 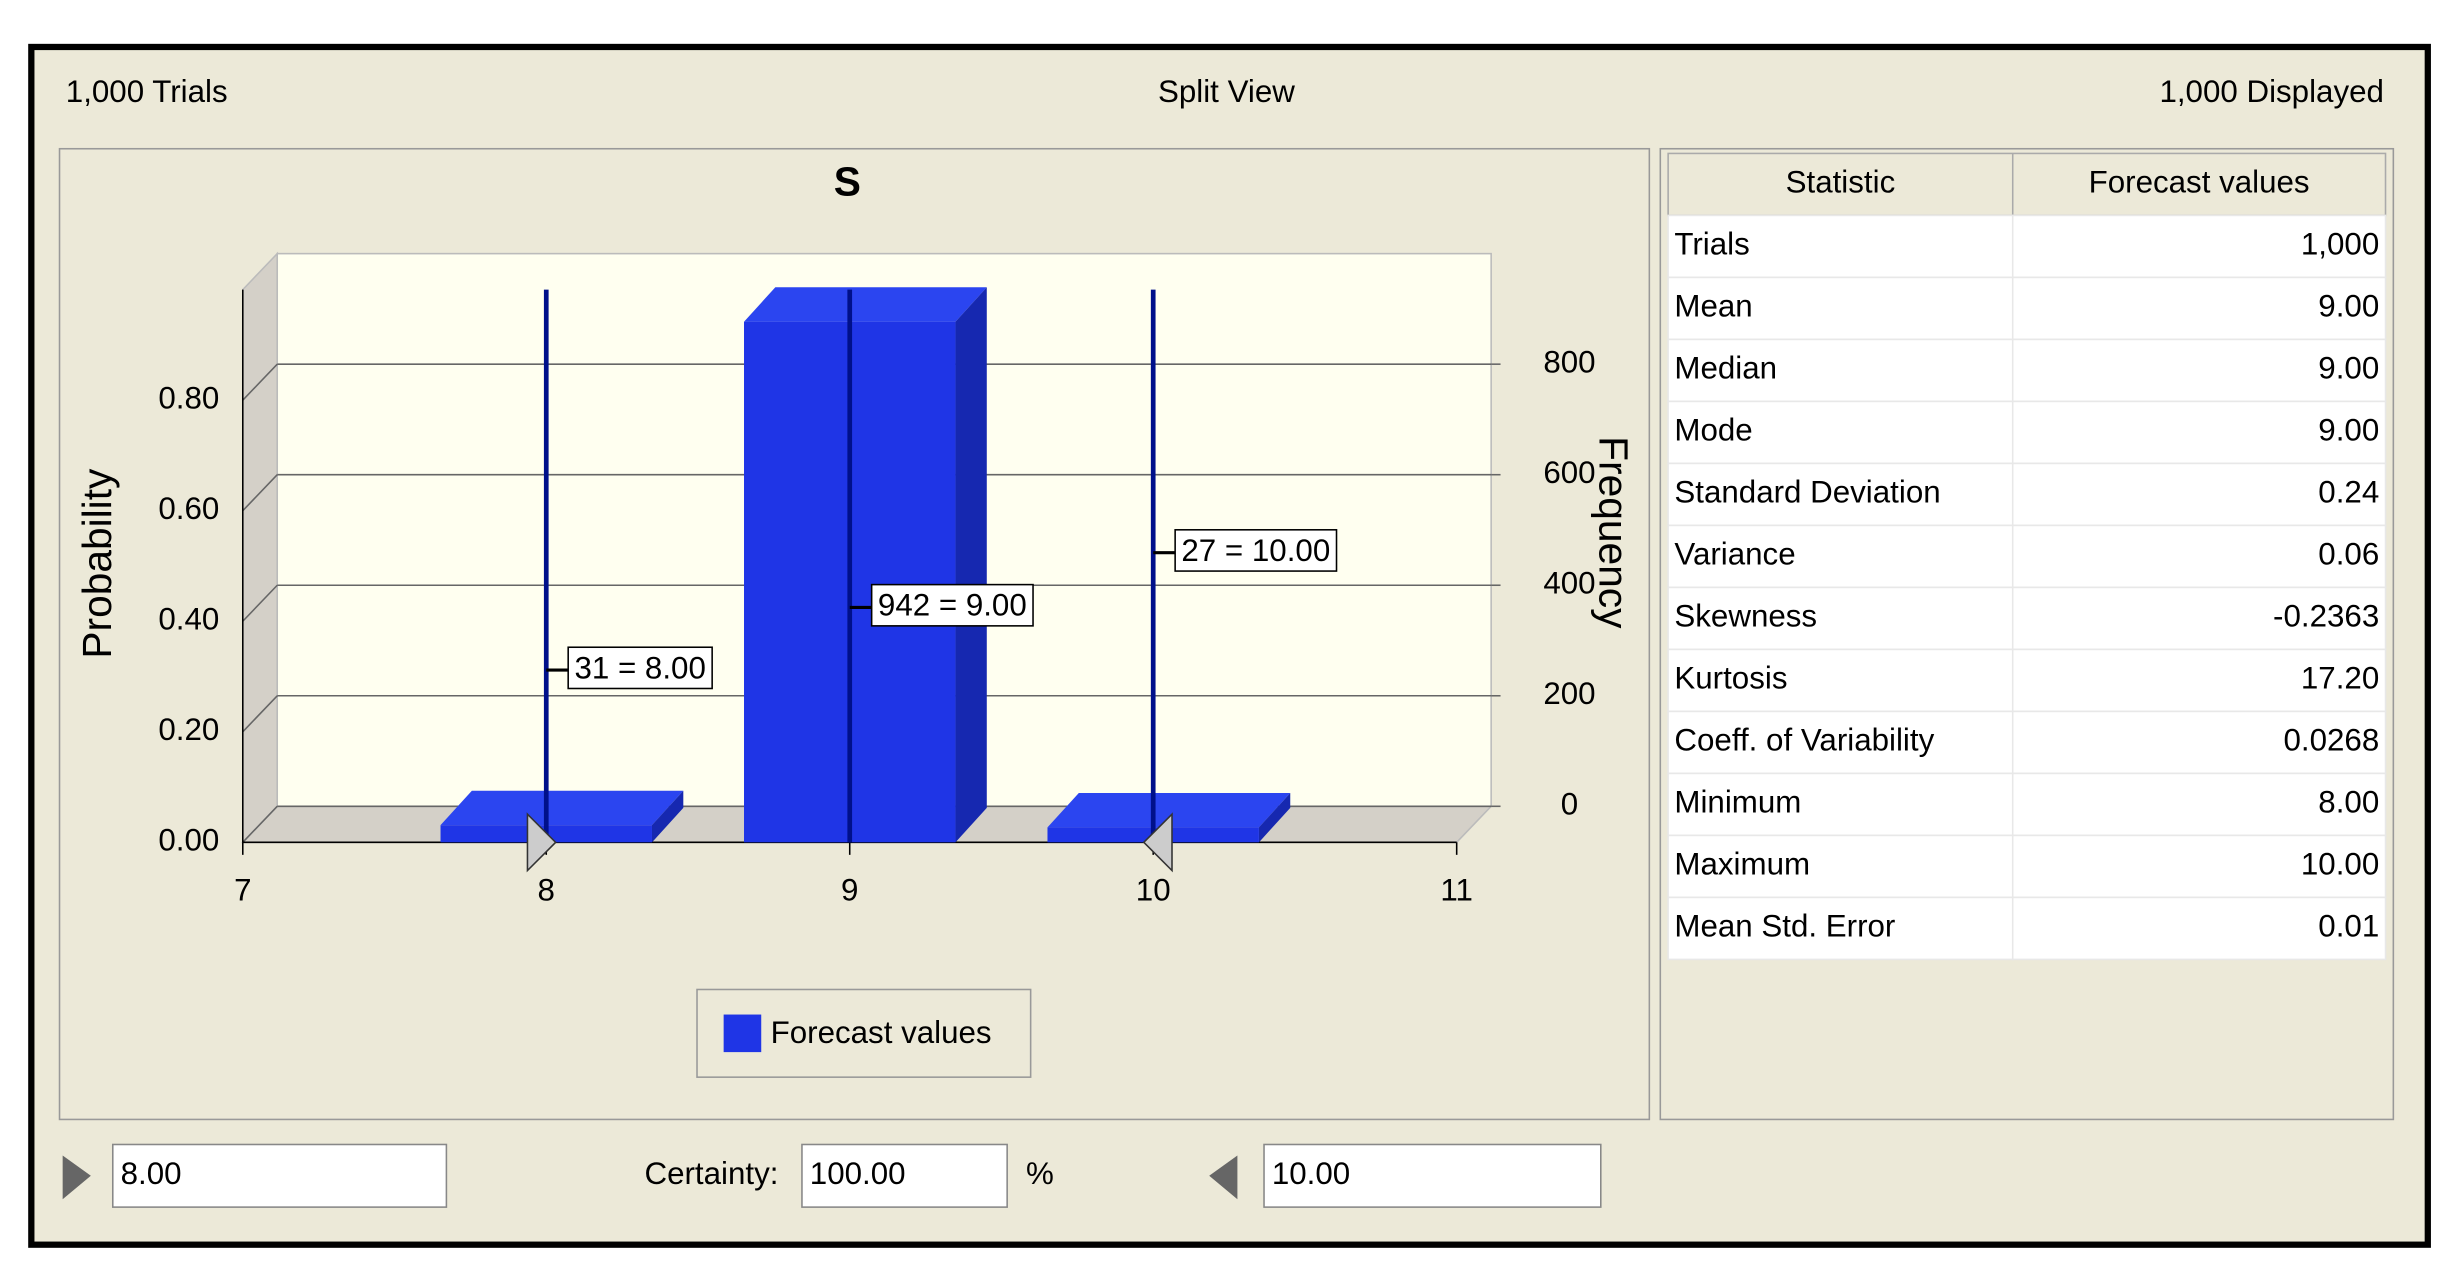 I want to click on table-header: Forecast values, so click(x=2199, y=182).